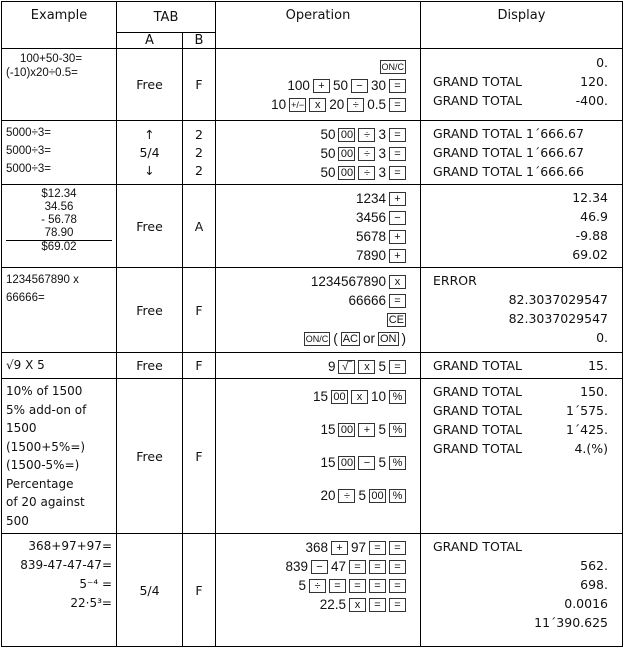 Image resolution: width=624 pixels, height=647 pixels. Describe the element at coordinates (29, 133) in the screenshot. I see `example-line: 5000÷3=` at that location.